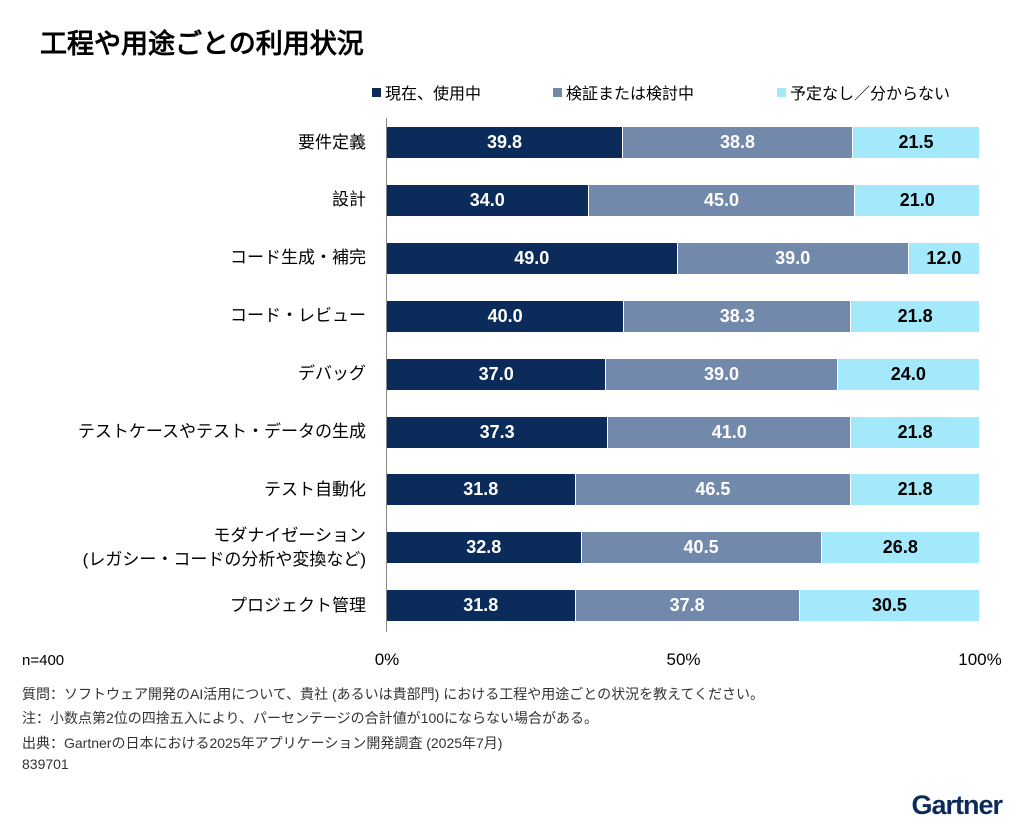  What do you see at coordinates (870, 94) in the screenshot?
I see `legend-label: 予定なし／分からない` at bounding box center [870, 94].